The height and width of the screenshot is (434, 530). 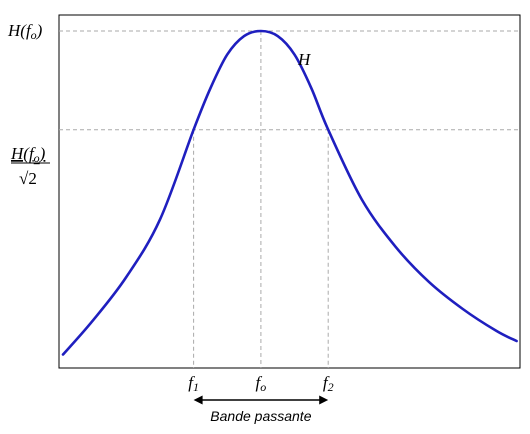 What do you see at coordinates (328, 383) in the screenshot?
I see `x-tick-label-f2: f2` at bounding box center [328, 383].